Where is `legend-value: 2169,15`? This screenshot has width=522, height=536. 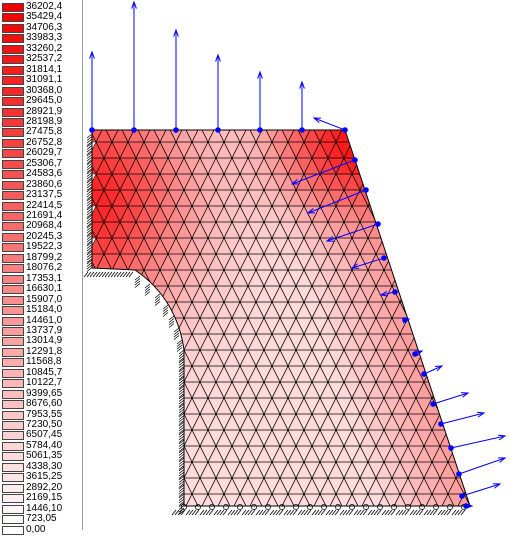
legend-value: 2169,15 is located at coordinates (44, 498).